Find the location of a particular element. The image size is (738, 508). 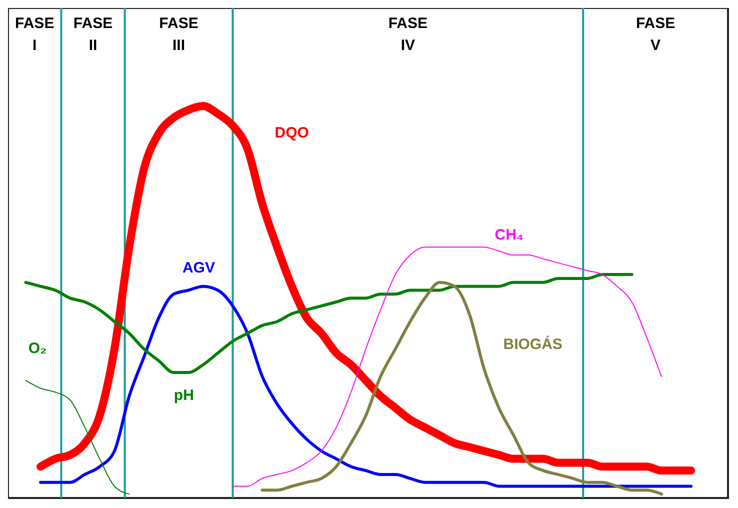

text: FASE IV is located at coordinates (408, 34).